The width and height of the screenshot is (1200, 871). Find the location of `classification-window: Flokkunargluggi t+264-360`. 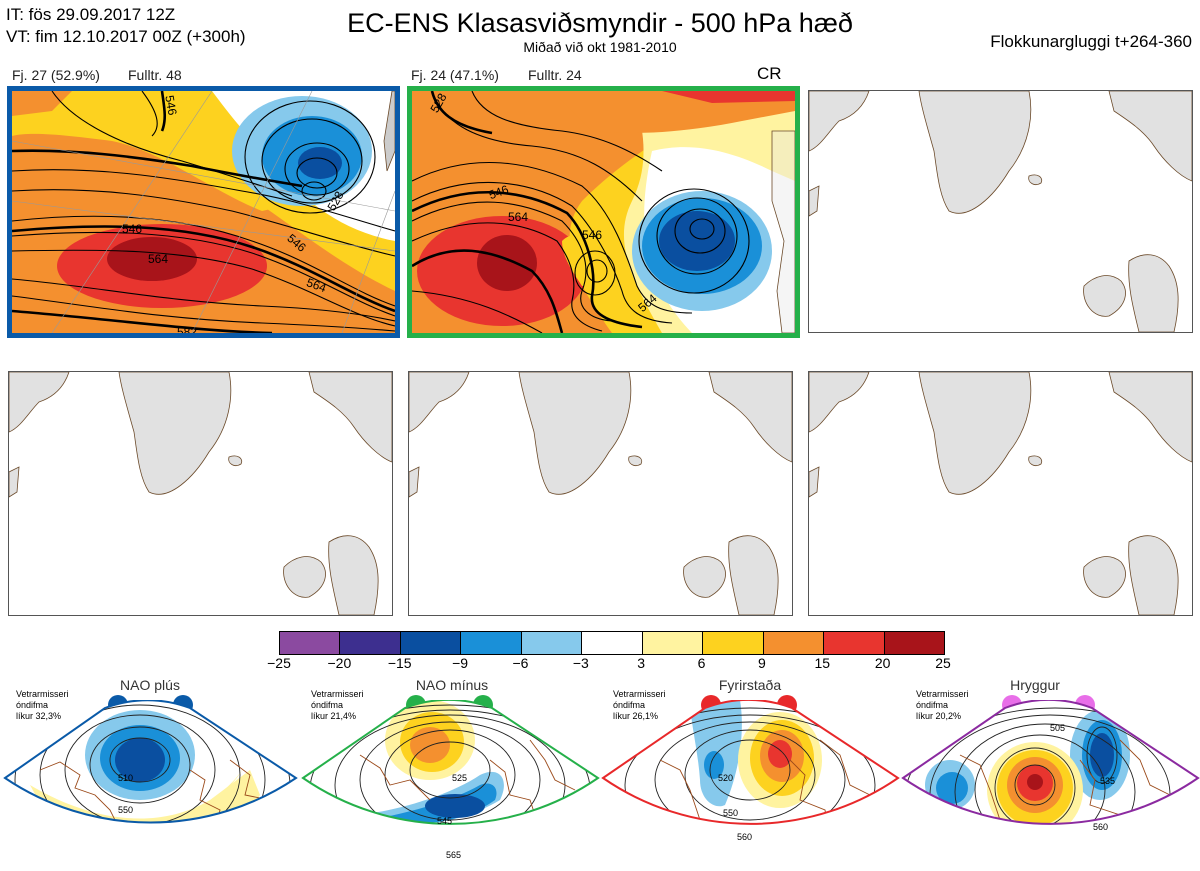

classification-window: Flokkunargluggi t+264-360 is located at coordinates (1091, 41).